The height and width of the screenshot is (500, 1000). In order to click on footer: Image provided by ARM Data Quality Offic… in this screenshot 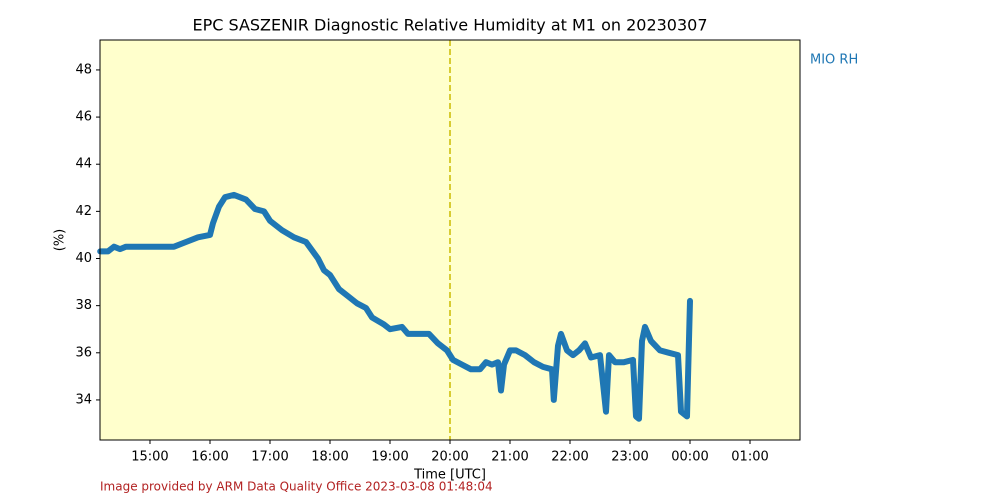, I will do `click(296, 487)`.